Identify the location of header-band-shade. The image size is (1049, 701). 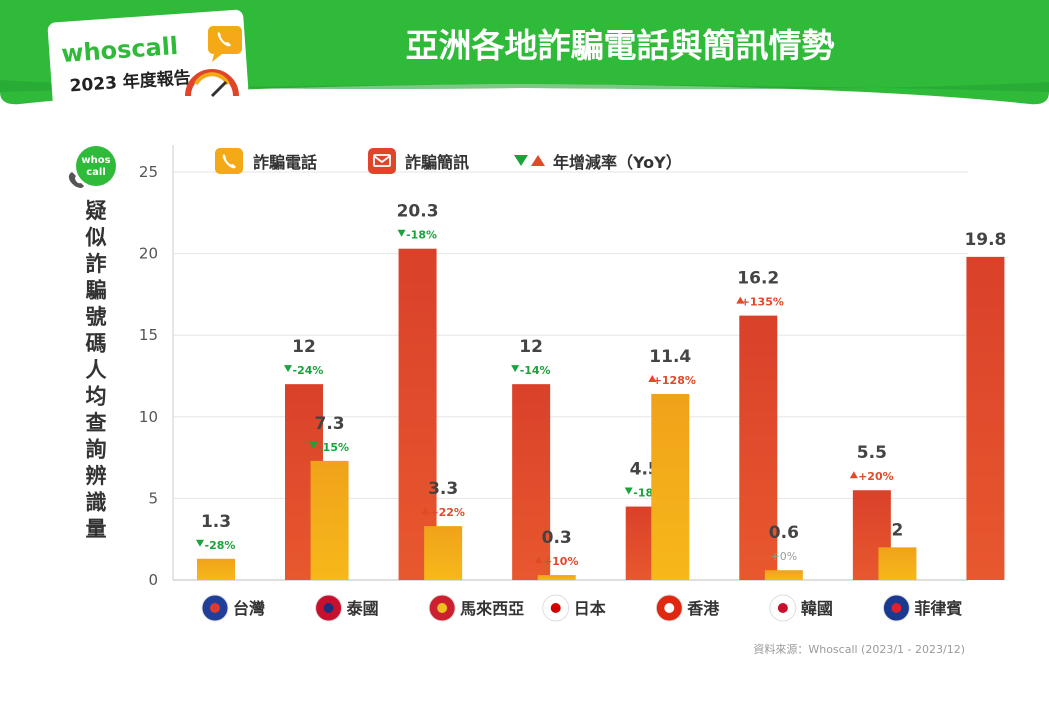
(524, 86).